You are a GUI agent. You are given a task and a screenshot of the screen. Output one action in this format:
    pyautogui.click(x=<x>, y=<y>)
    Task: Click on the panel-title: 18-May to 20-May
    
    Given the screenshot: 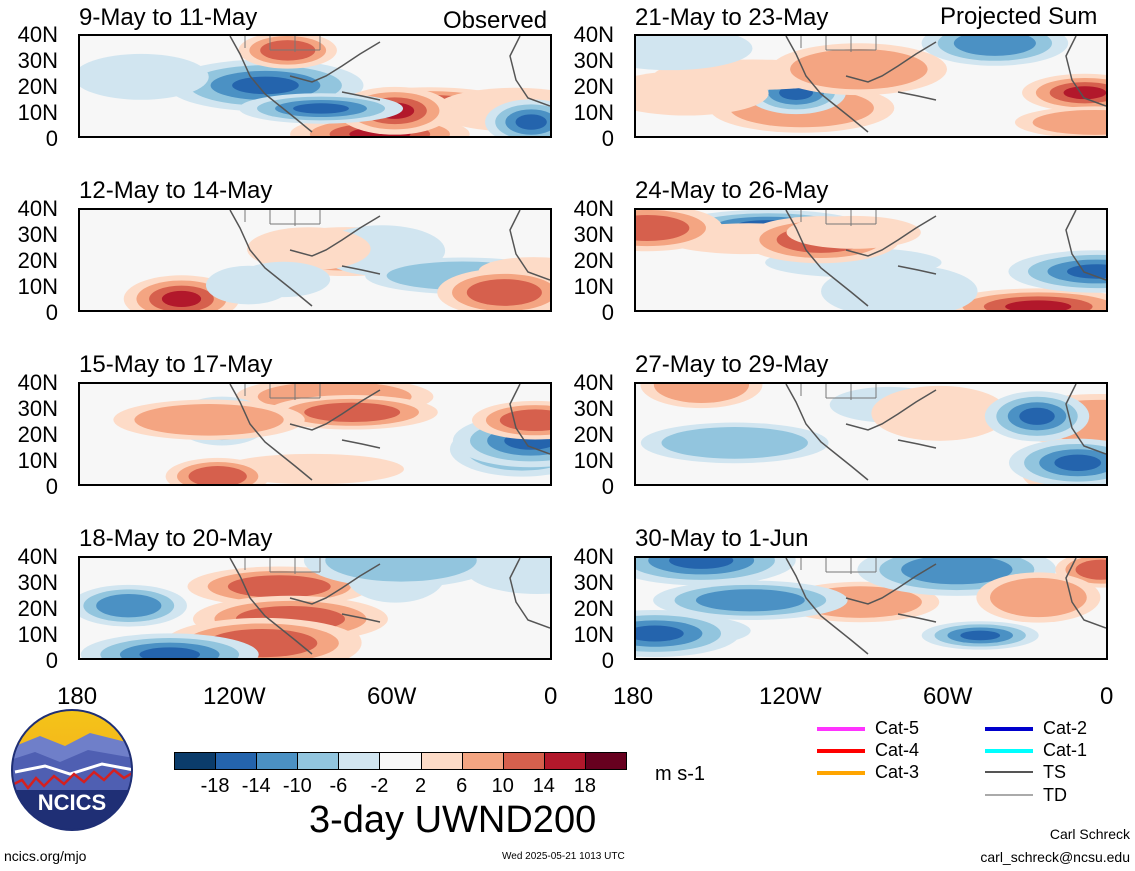 What is the action you would take?
    pyautogui.click(x=176, y=538)
    